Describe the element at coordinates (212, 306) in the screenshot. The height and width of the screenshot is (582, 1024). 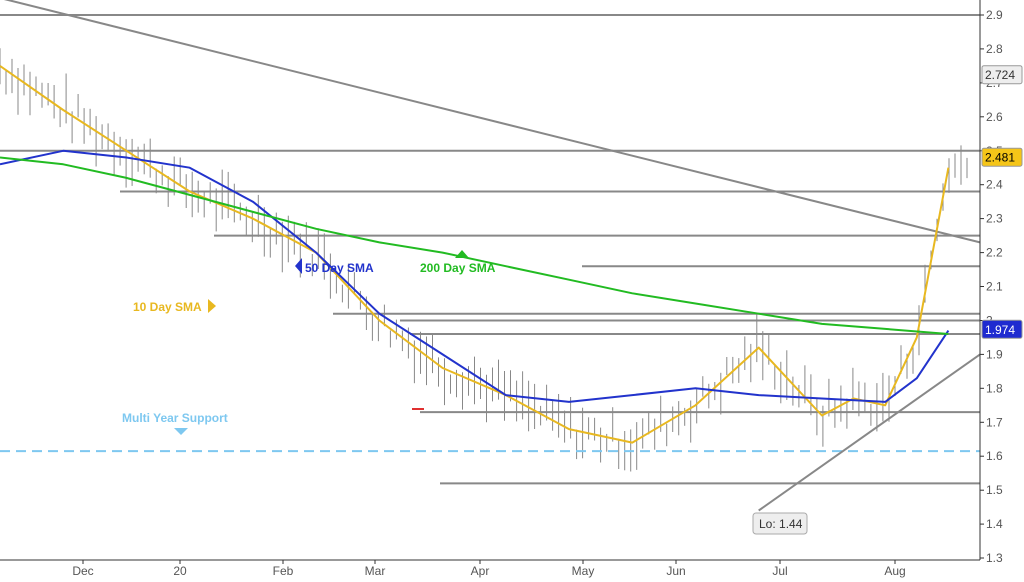
I see `sma10-marker-icon` at that location.